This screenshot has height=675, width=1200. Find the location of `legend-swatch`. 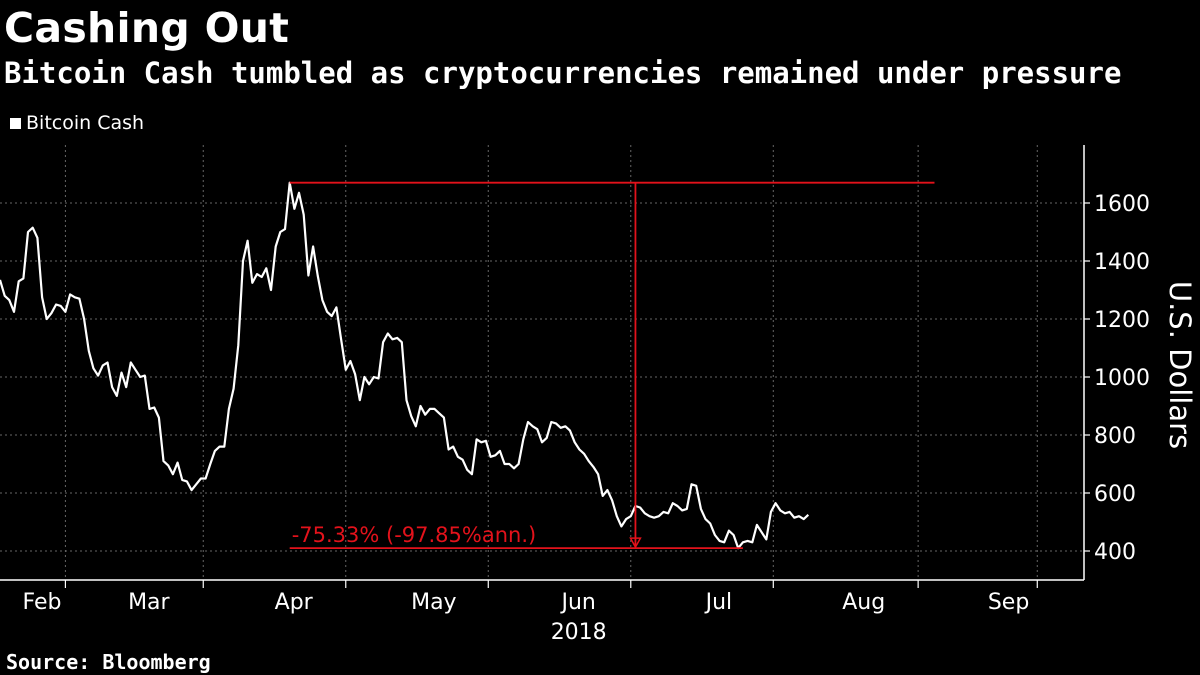

legend-swatch is located at coordinates (15, 123).